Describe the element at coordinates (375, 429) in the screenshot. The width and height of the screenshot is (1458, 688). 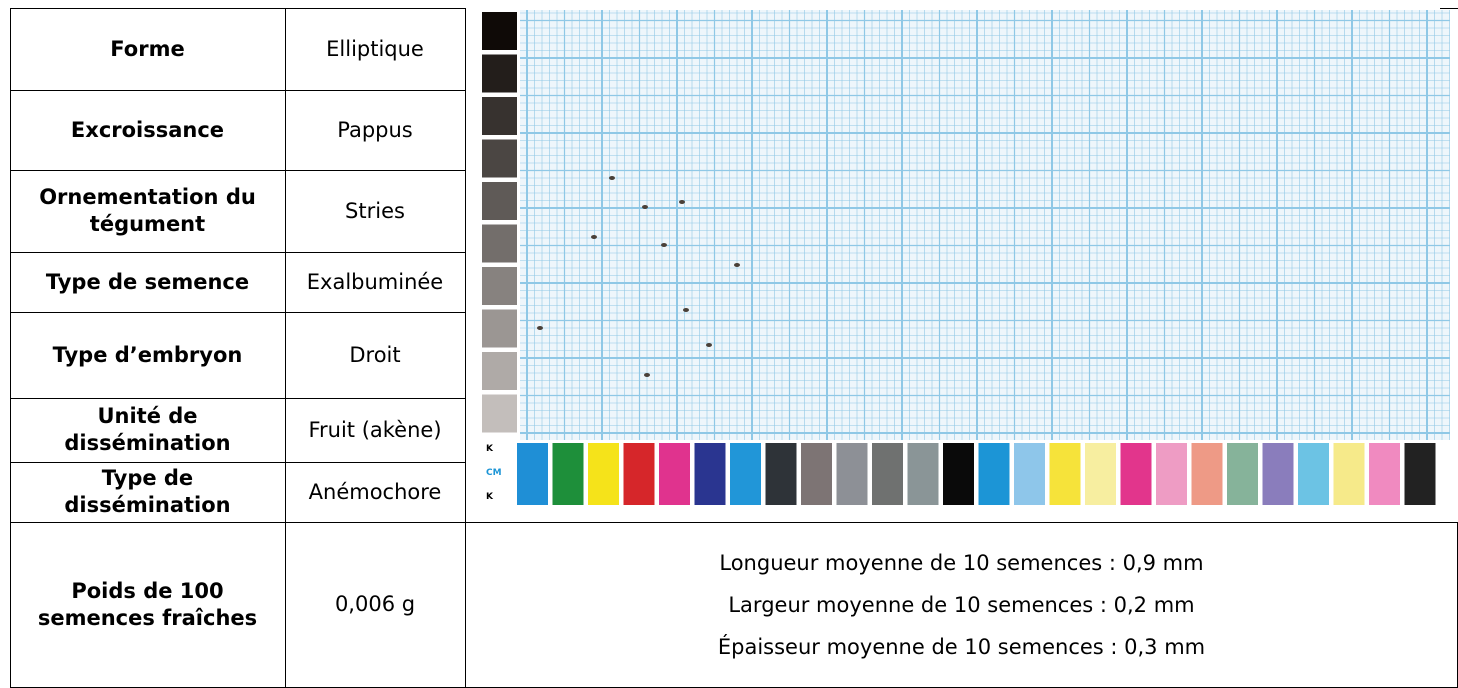
I see `row-value: Fruit (akène)` at that location.